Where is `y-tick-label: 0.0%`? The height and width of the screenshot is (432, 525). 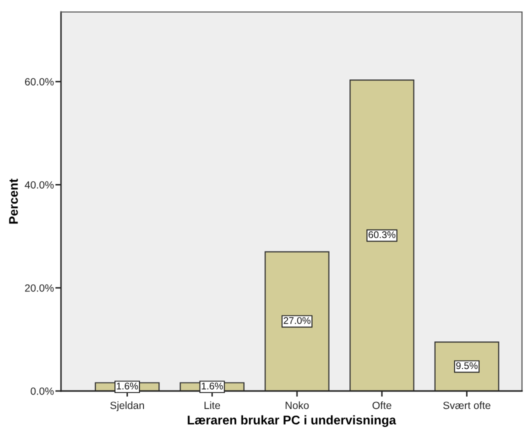 y-tick-label: 0.0% is located at coordinates (42, 391).